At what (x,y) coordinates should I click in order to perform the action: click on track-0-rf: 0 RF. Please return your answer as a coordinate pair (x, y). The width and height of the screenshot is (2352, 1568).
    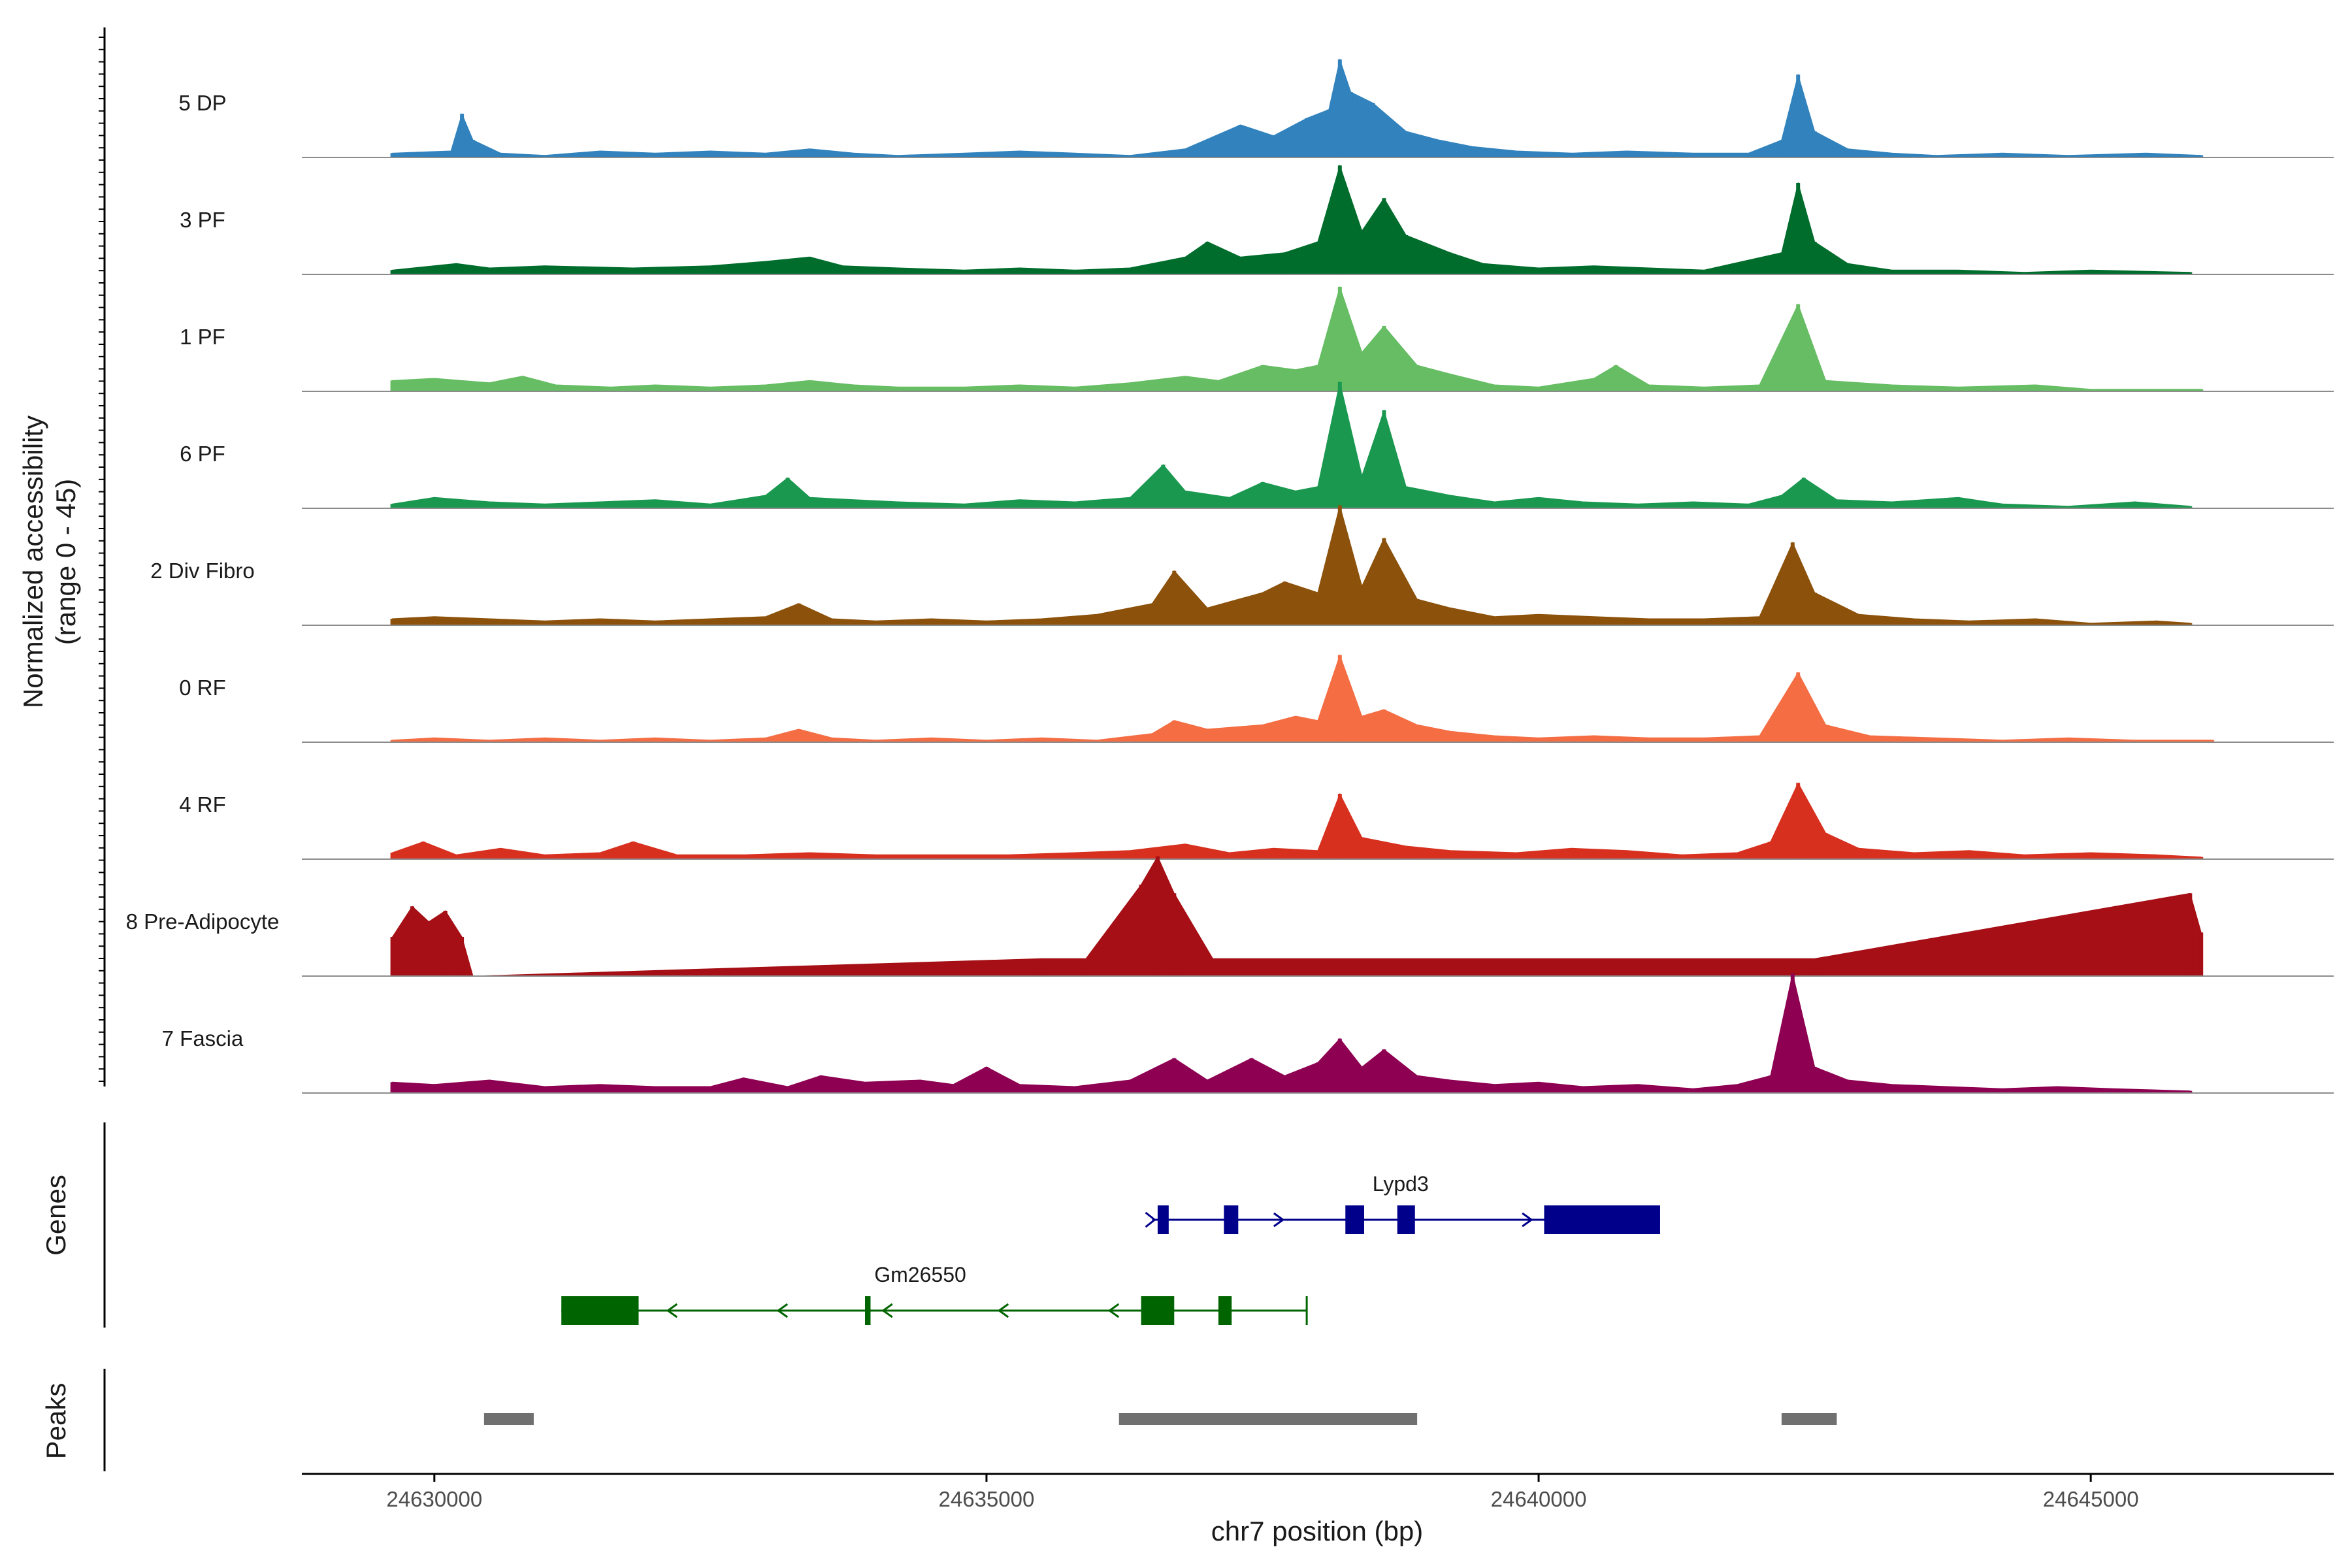
    Looking at the image, I should click on (1256, 698).